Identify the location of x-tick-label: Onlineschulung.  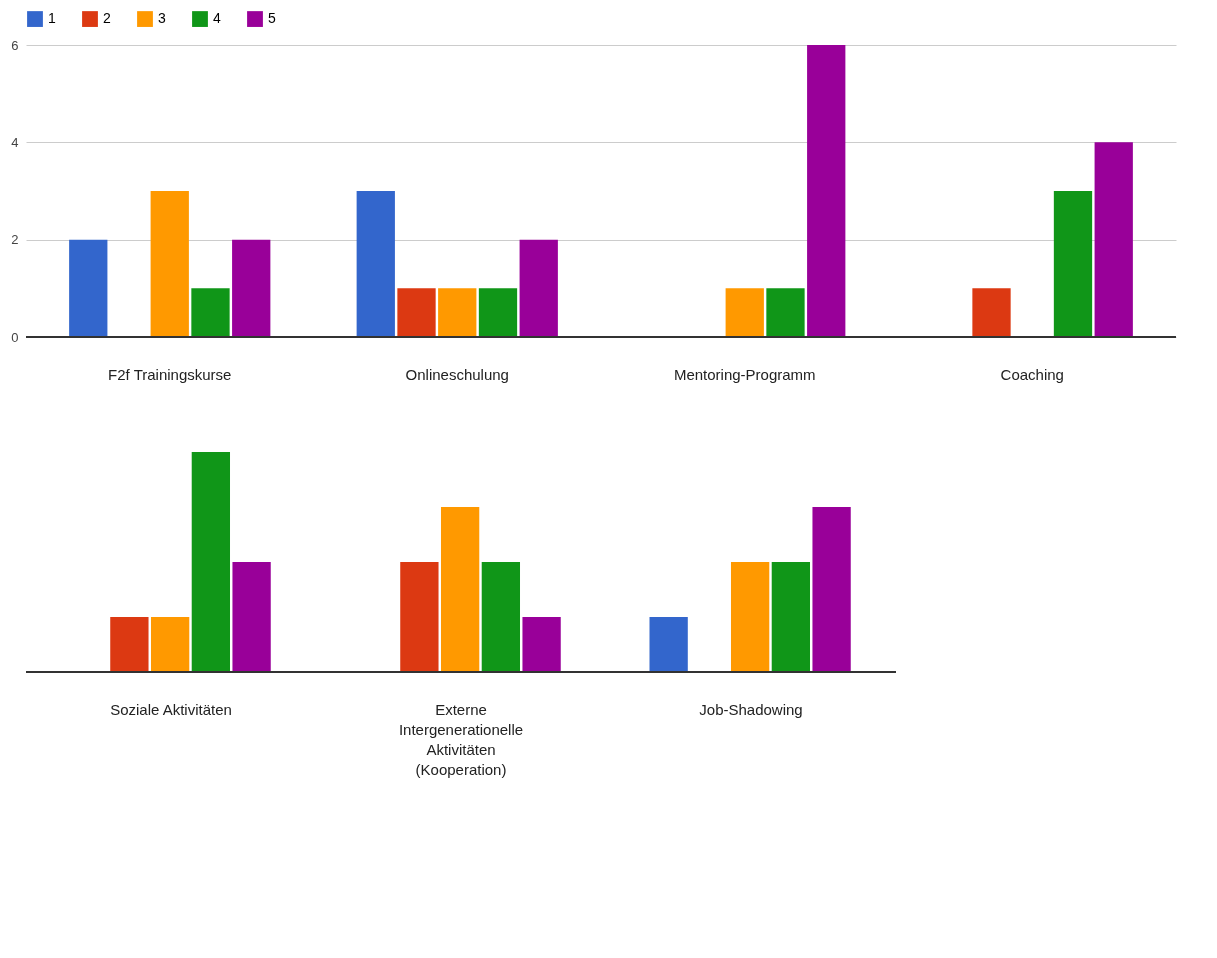
(457, 374).